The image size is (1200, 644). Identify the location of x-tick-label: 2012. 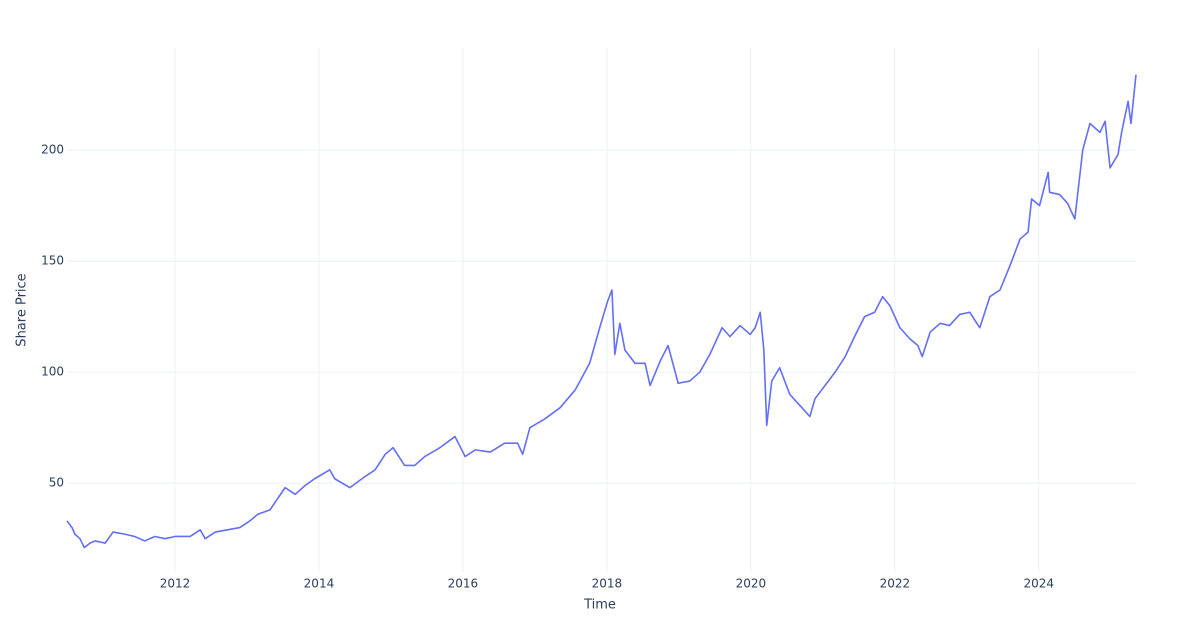
(175, 584).